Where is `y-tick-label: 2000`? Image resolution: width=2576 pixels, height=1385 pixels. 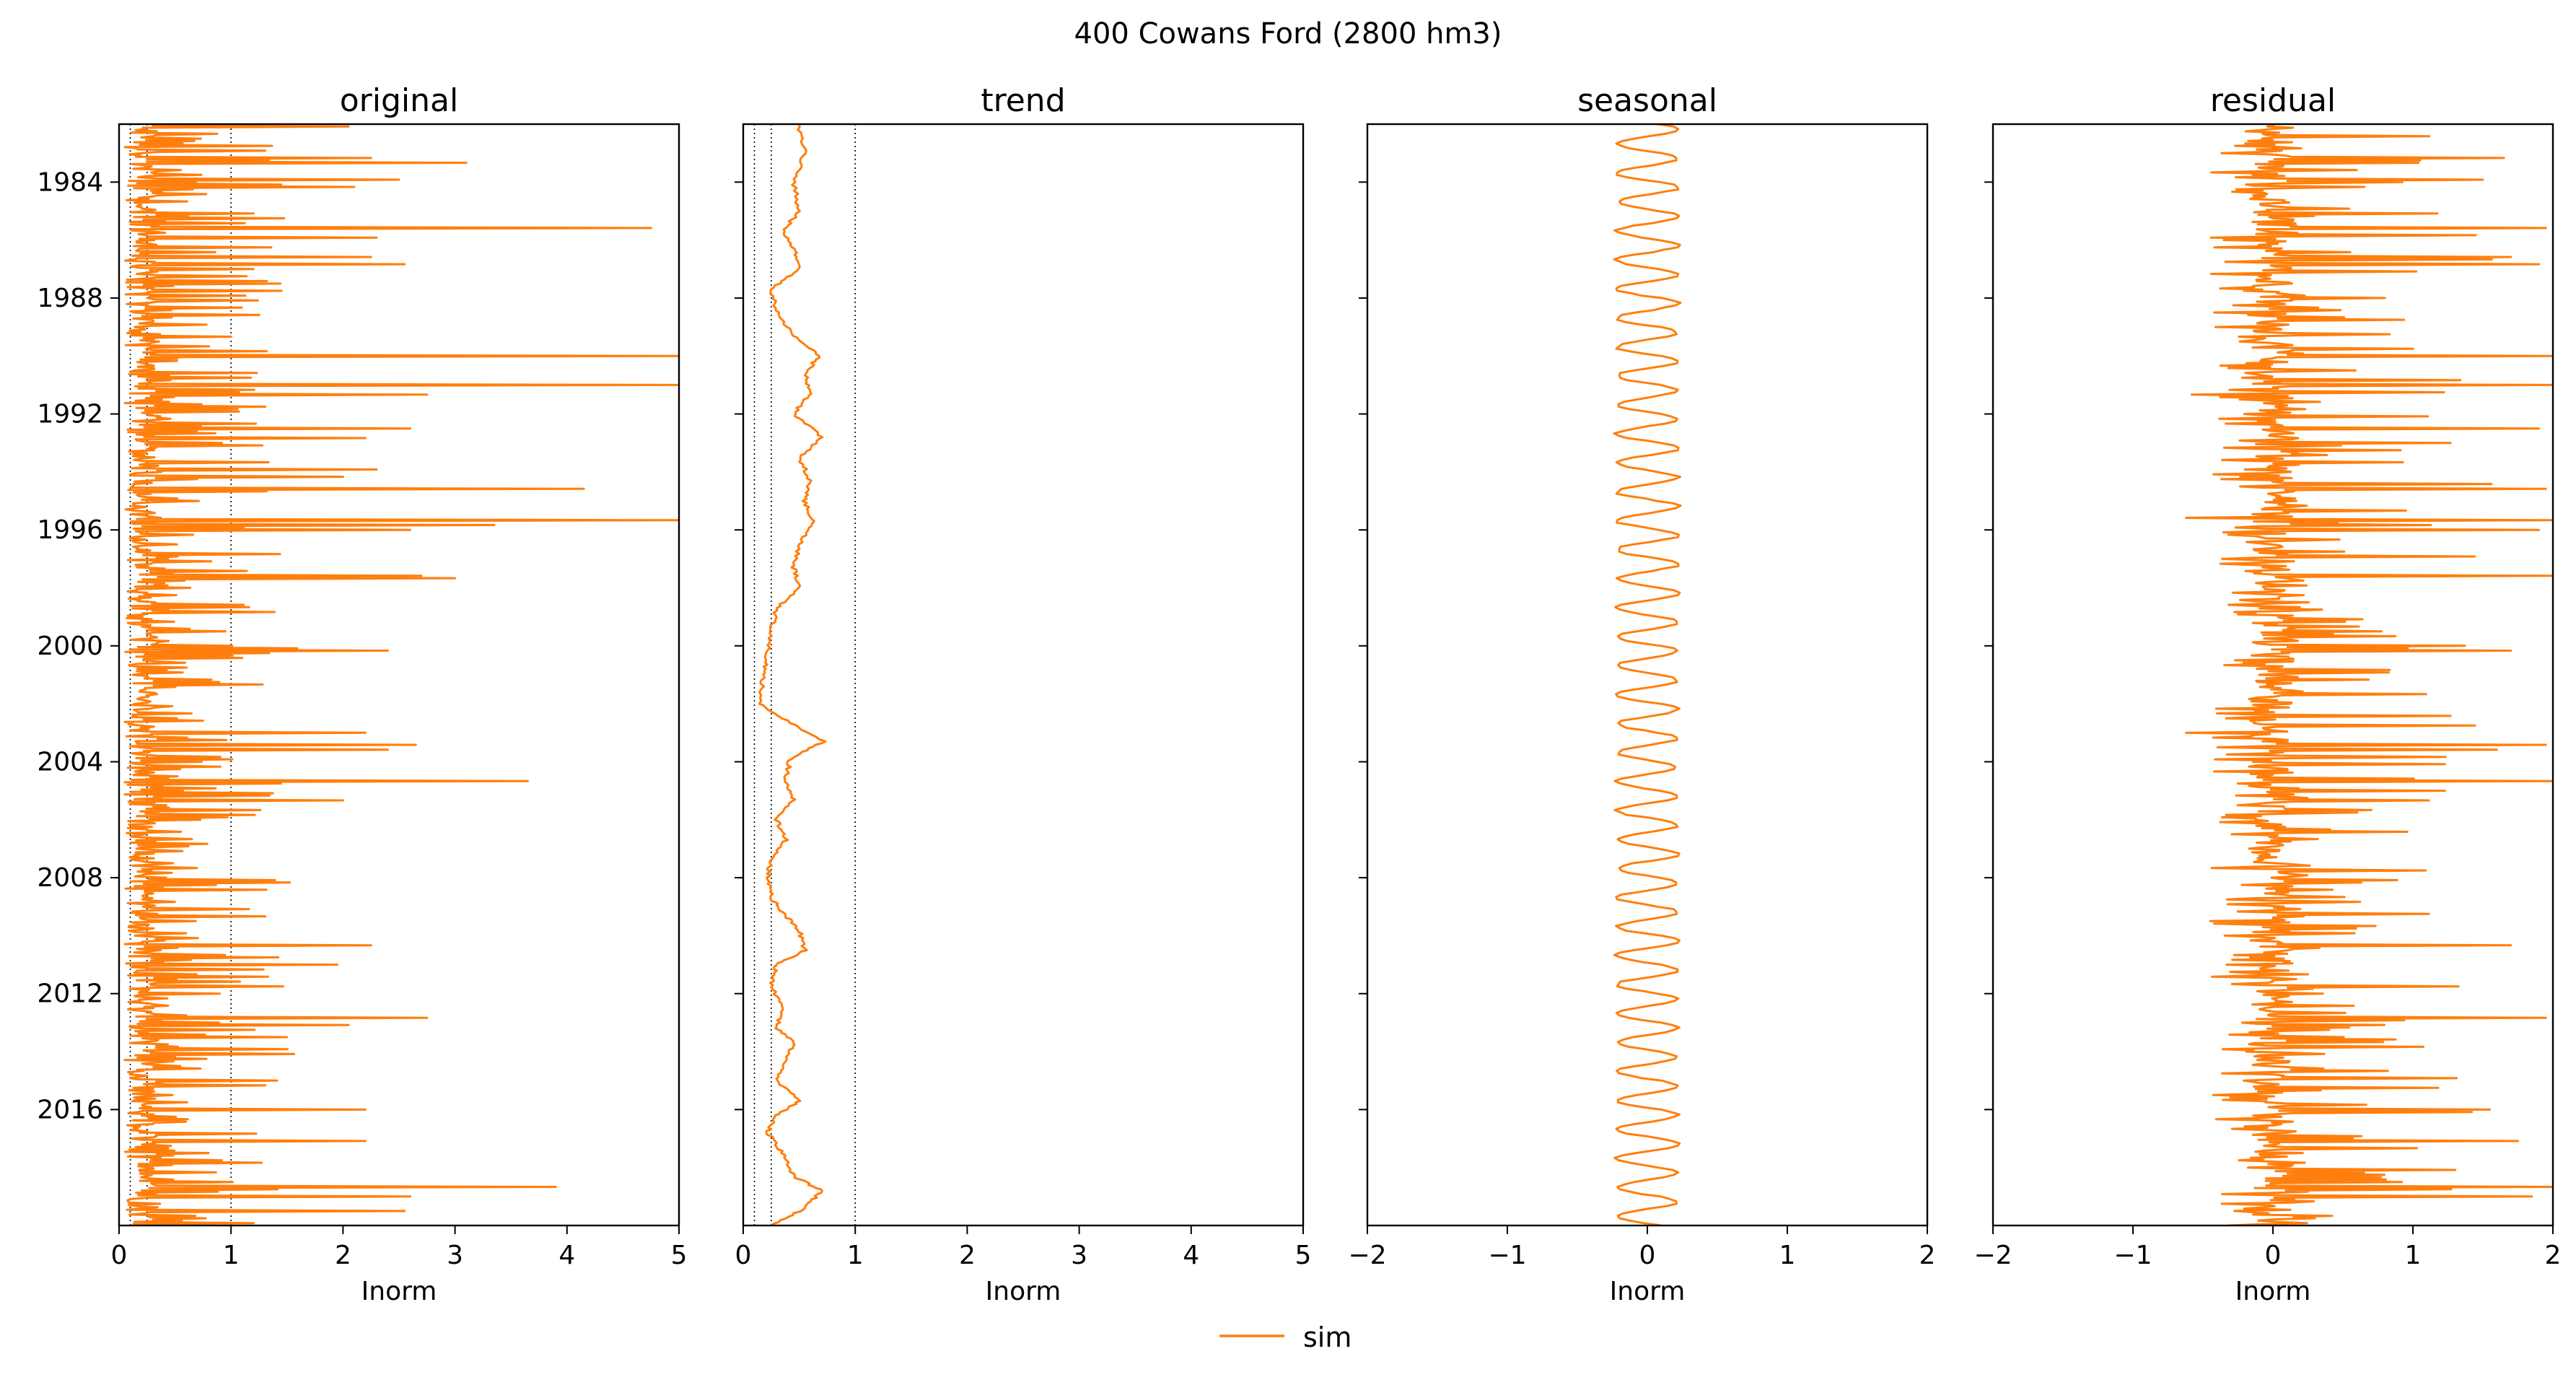 y-tick-label: 2000 is located at coordinates (70, 646).